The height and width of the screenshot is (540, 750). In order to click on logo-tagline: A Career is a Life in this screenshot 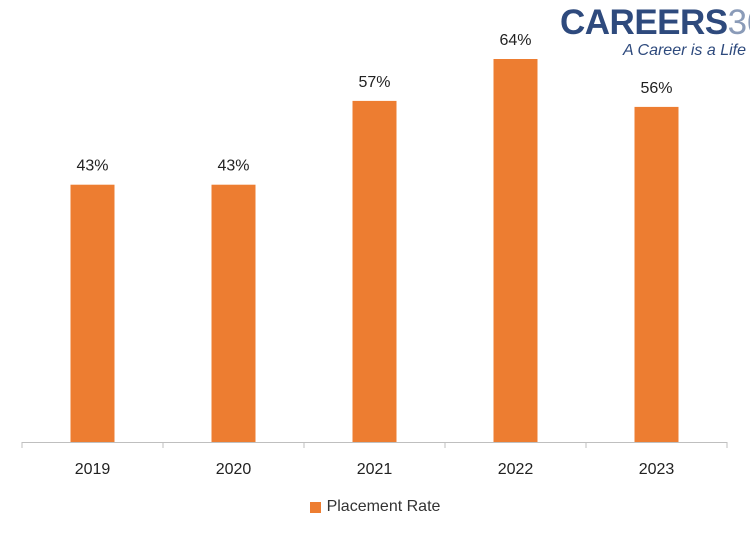, I will do `click(684, 50)`.